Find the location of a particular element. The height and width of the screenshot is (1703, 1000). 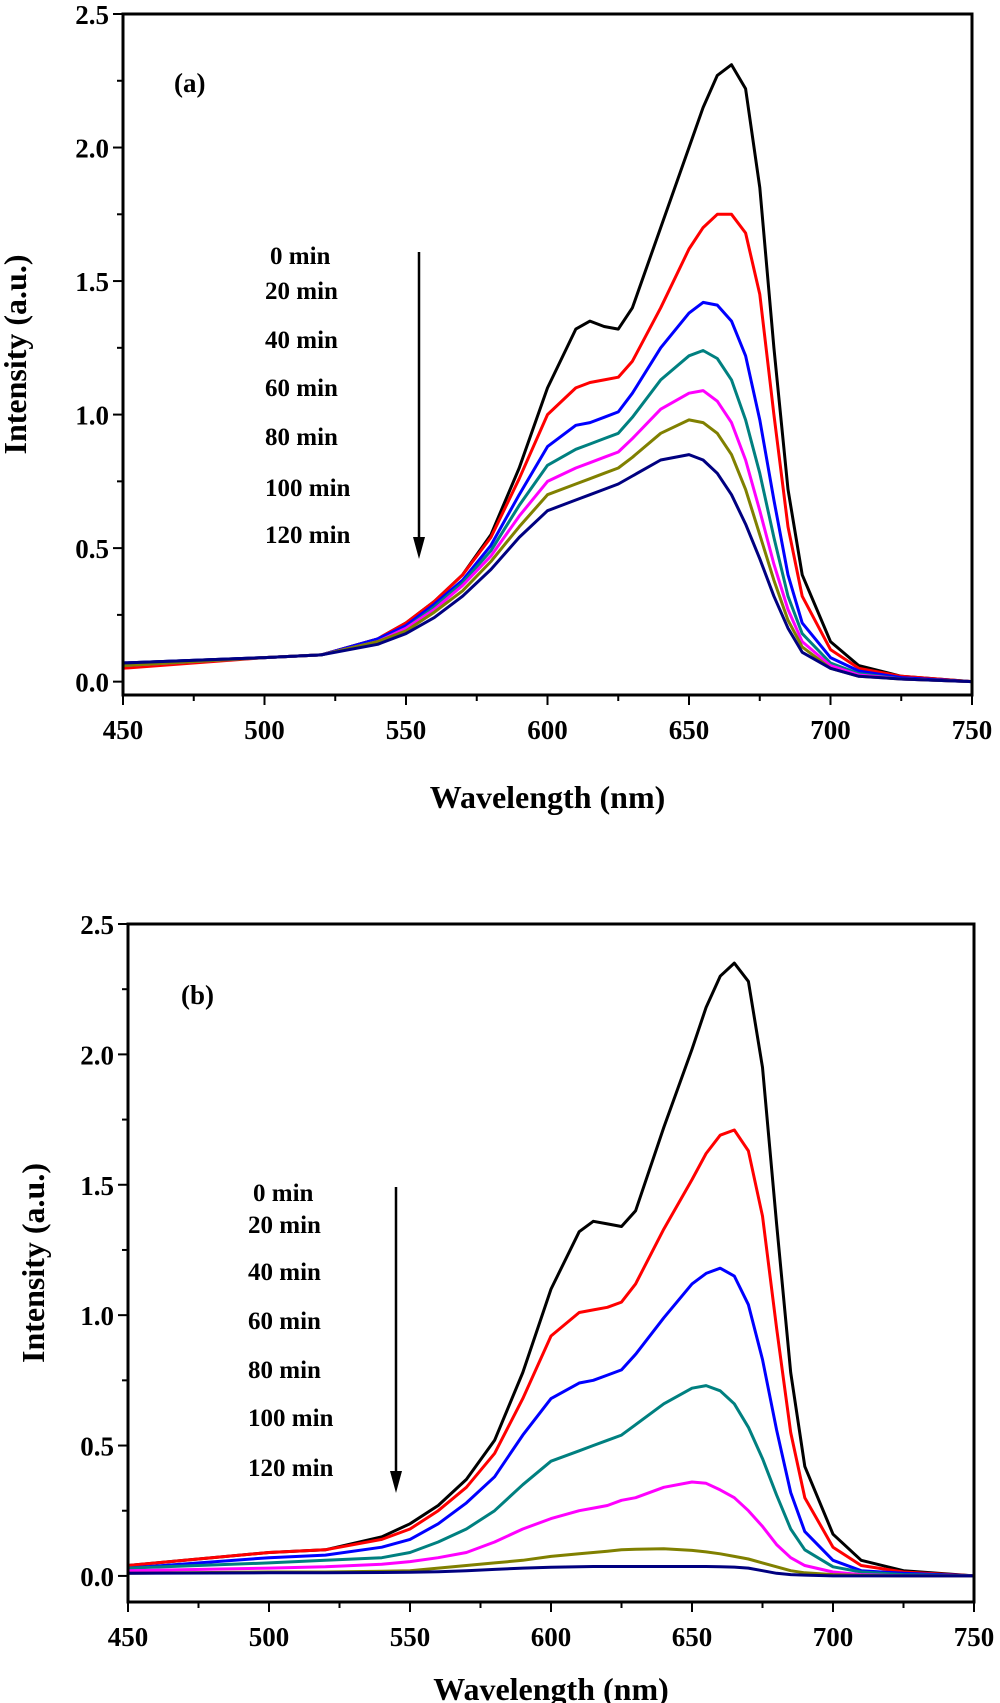

panel-label: (b) is located at coordinates (197, 995).